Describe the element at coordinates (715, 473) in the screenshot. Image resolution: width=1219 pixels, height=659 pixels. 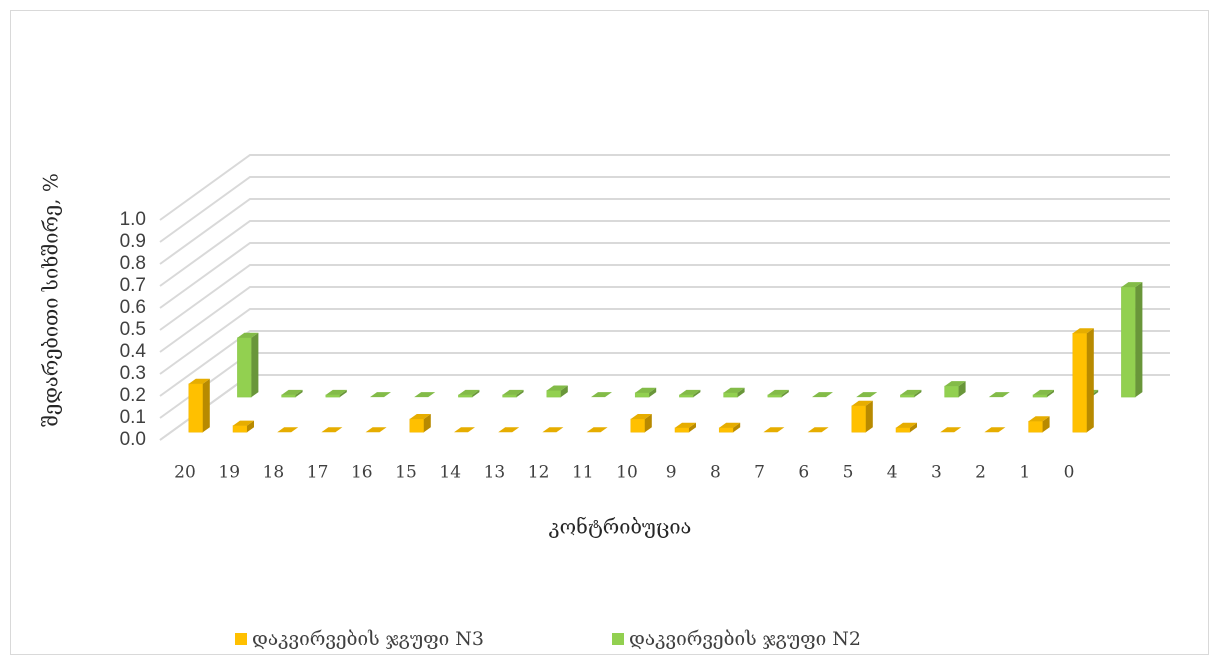
I see `x-tick-label: 8` at that location.